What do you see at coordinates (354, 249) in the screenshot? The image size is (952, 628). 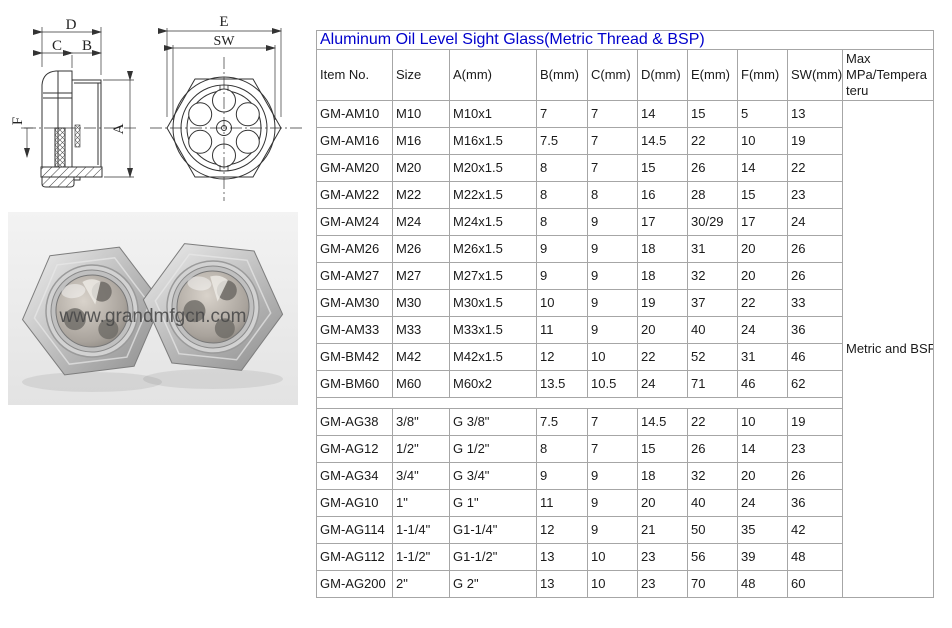 I see `table-cell: GM-AM26` at bounding box center [354, 249].